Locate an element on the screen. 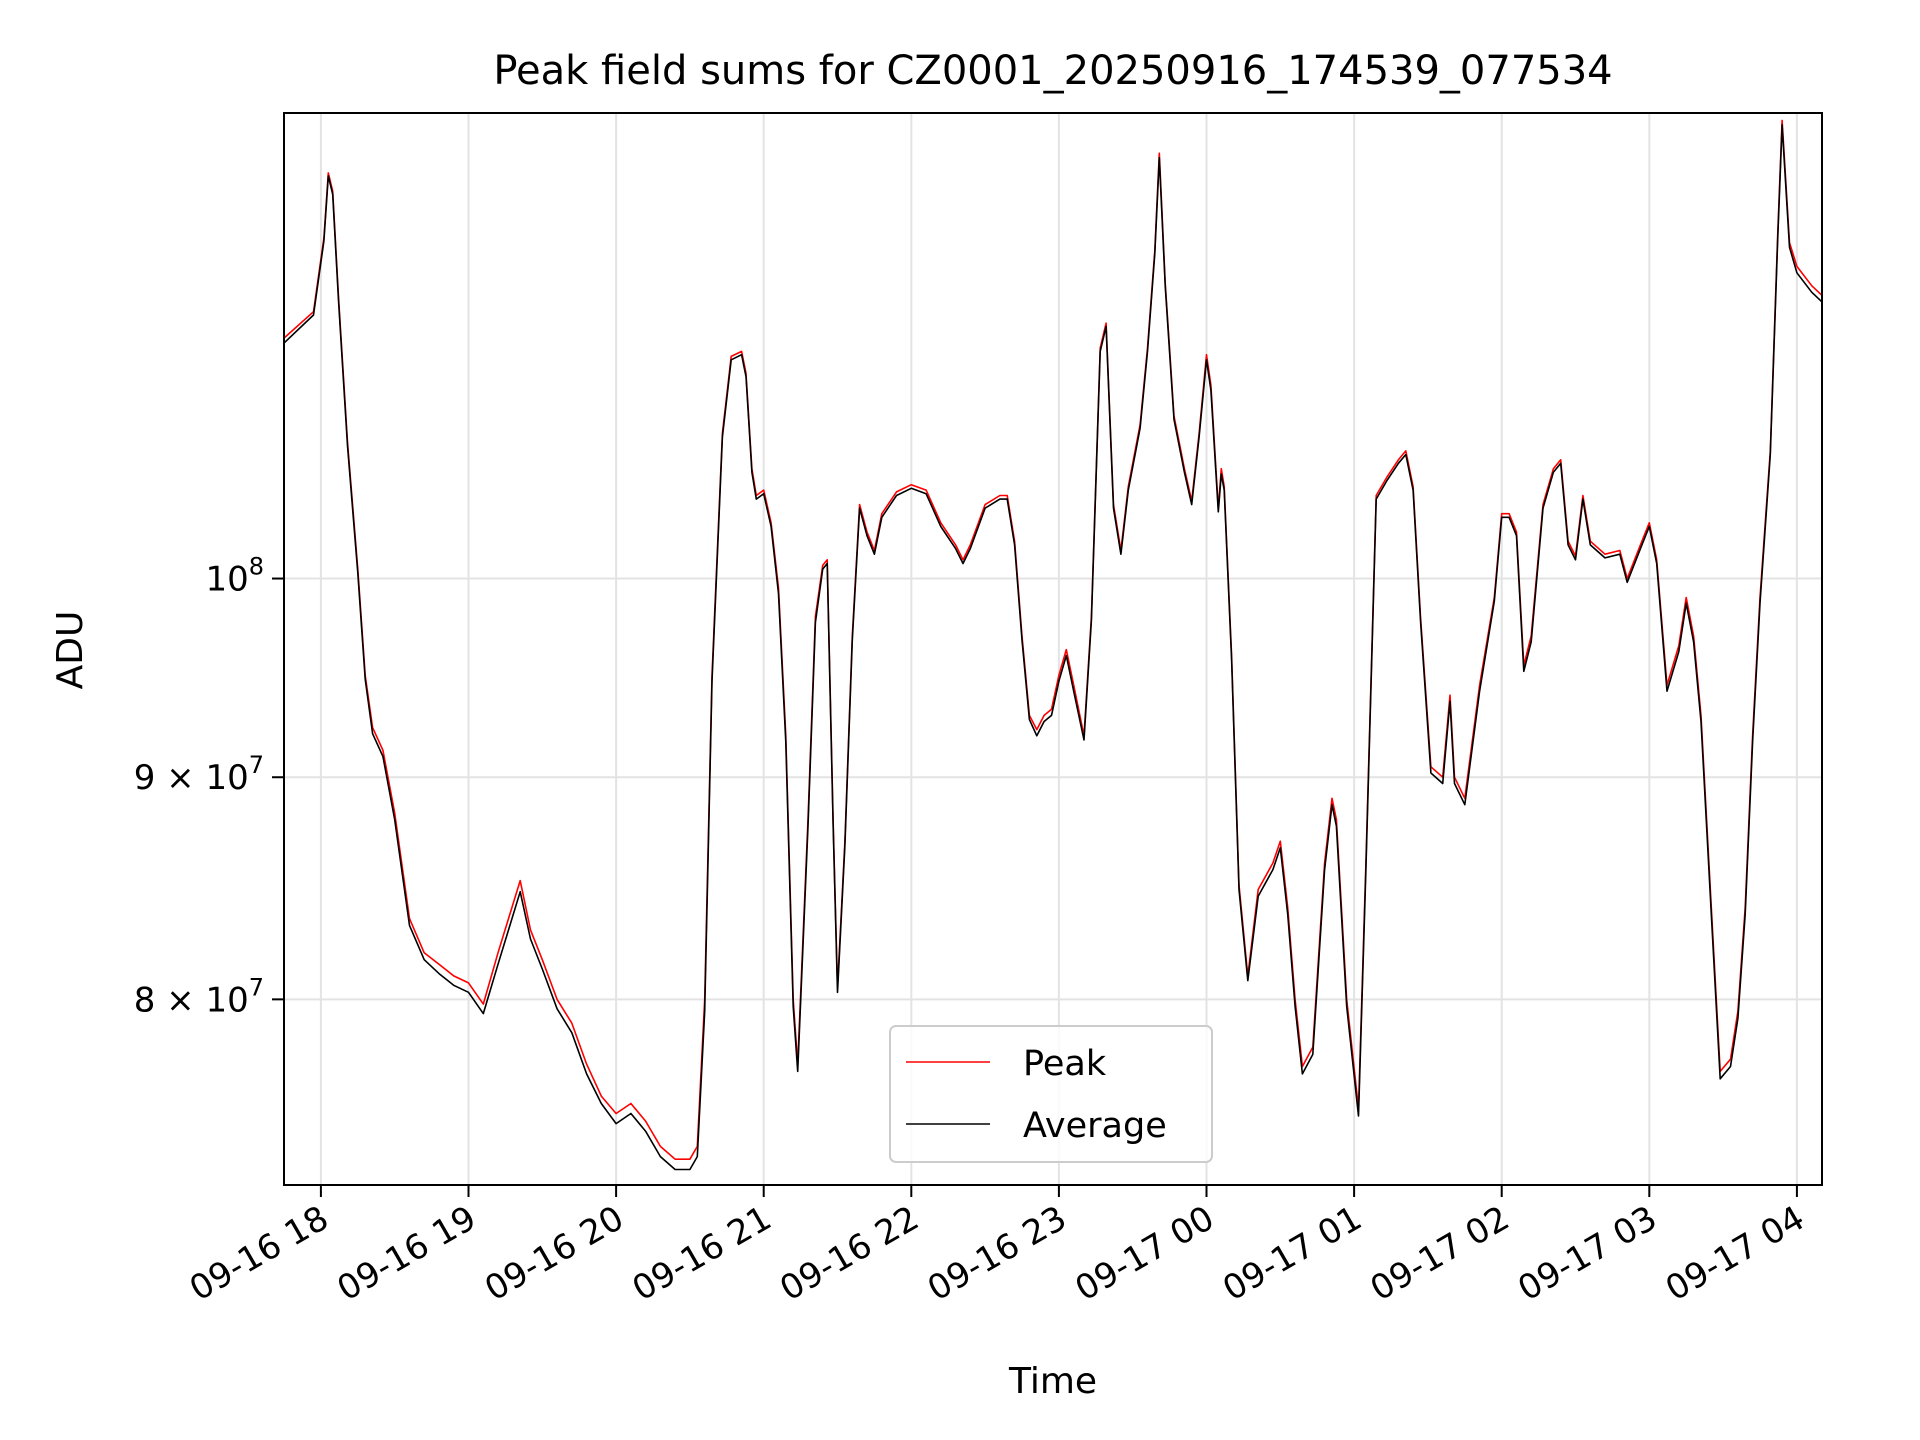 The height and width of the screenshot is (1440, 1920). y-tick-label: 9 × 107 is located at coordinates (199, 774).